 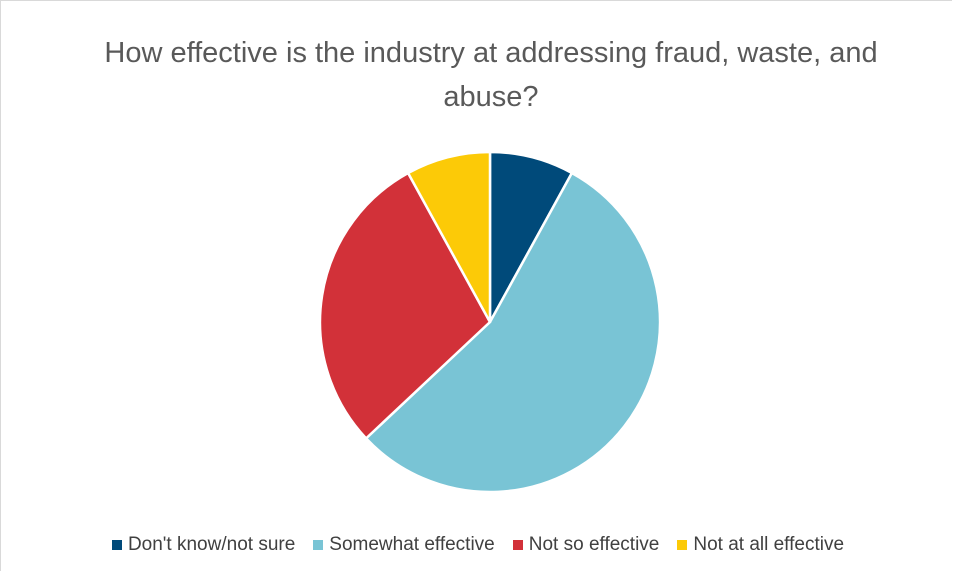 What do you see at coordinates (517, 545) in the screenshot?
I see `legend-swatch-not-so-effective` at bounding box center [517, 545].